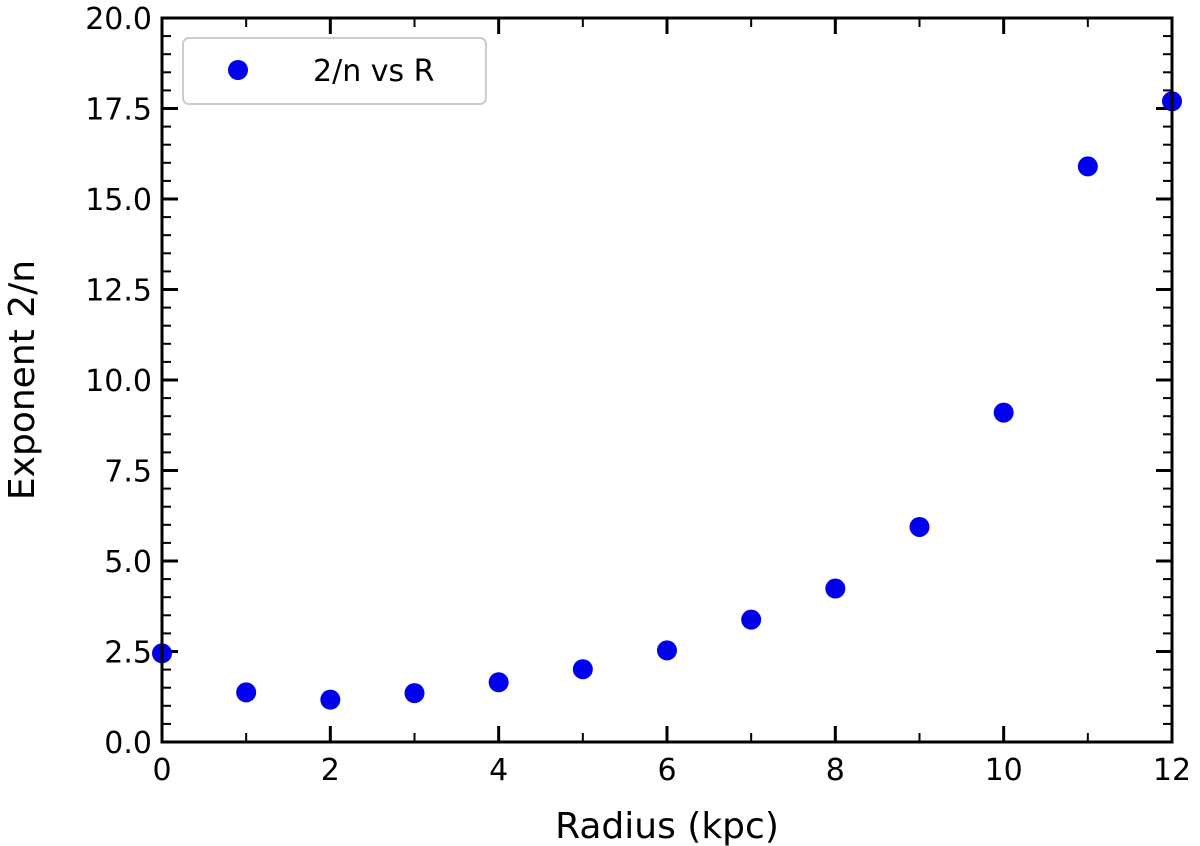 Image resolution: width=1200 pixels, height=846 pixels. Describe the element at coordinates (667, 826) in the screenshot. I see `x-axis-label: Radius (kpc)` at that location.